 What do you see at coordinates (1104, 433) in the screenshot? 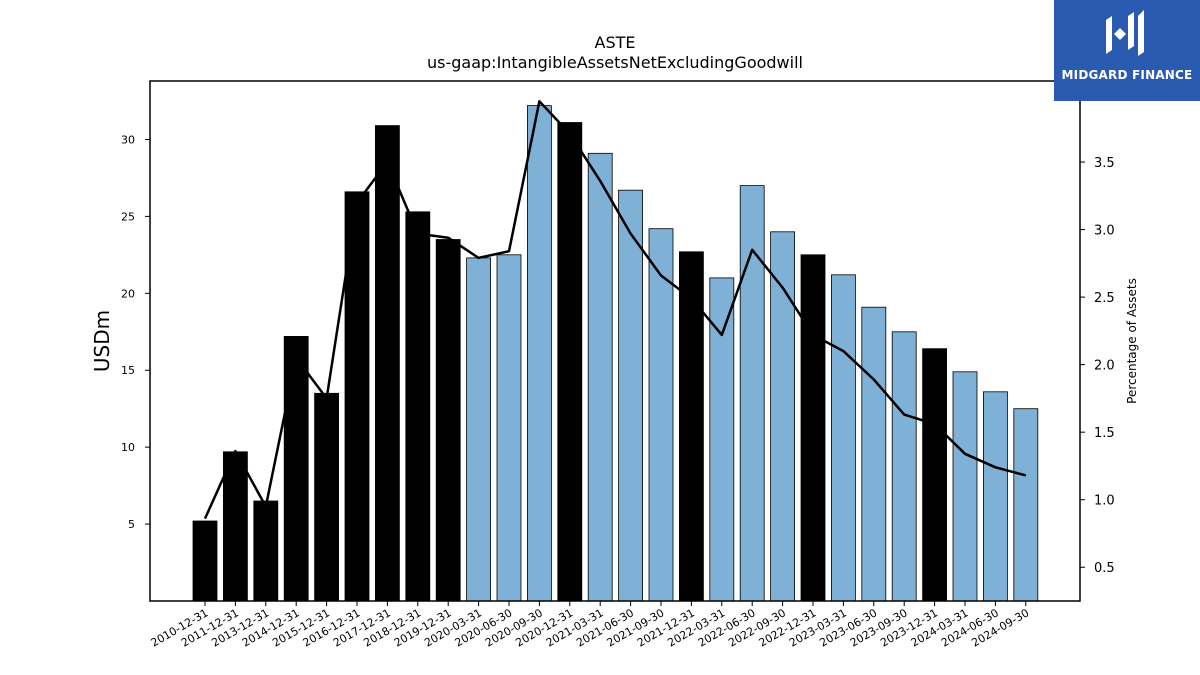
I see `y2-tick-label: 1.5` at bounding box center [1104, 433].